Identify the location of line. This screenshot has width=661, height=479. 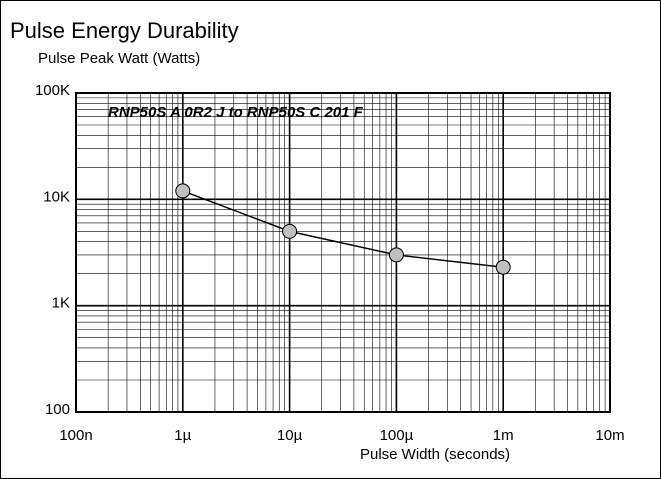
(343, 229).